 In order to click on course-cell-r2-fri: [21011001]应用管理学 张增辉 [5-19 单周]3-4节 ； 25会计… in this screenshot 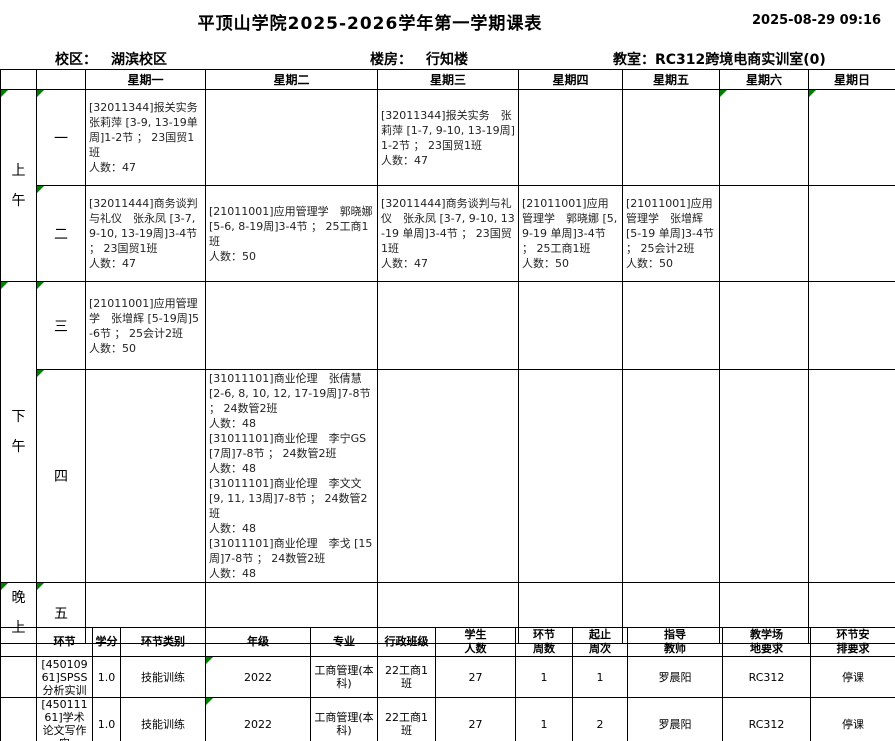, I will do `click(671, 233)`.